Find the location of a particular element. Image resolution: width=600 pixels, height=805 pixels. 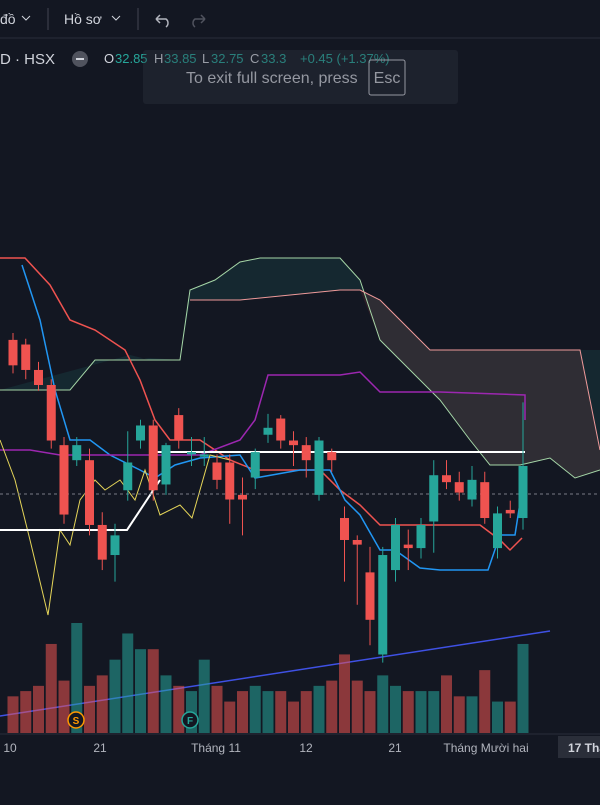

o-label: O is located at coordinates (109, 58).